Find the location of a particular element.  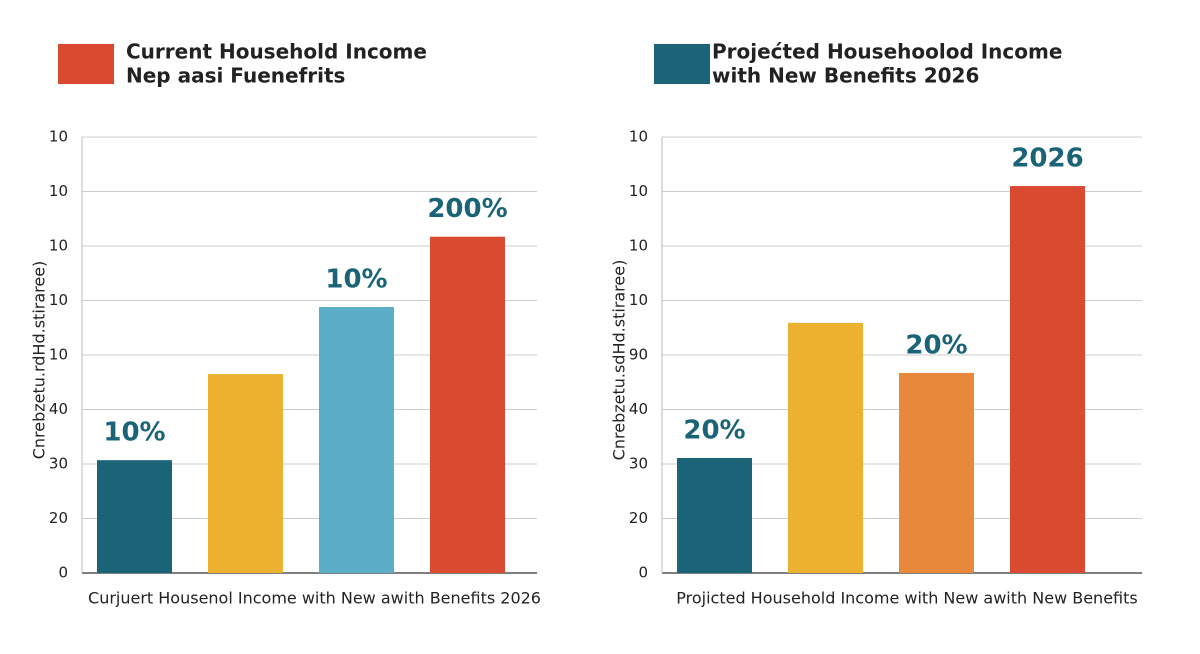

y-axis-label: Cnrebzetu.sdHd.stiraree) is located at coordinates (619, 360).